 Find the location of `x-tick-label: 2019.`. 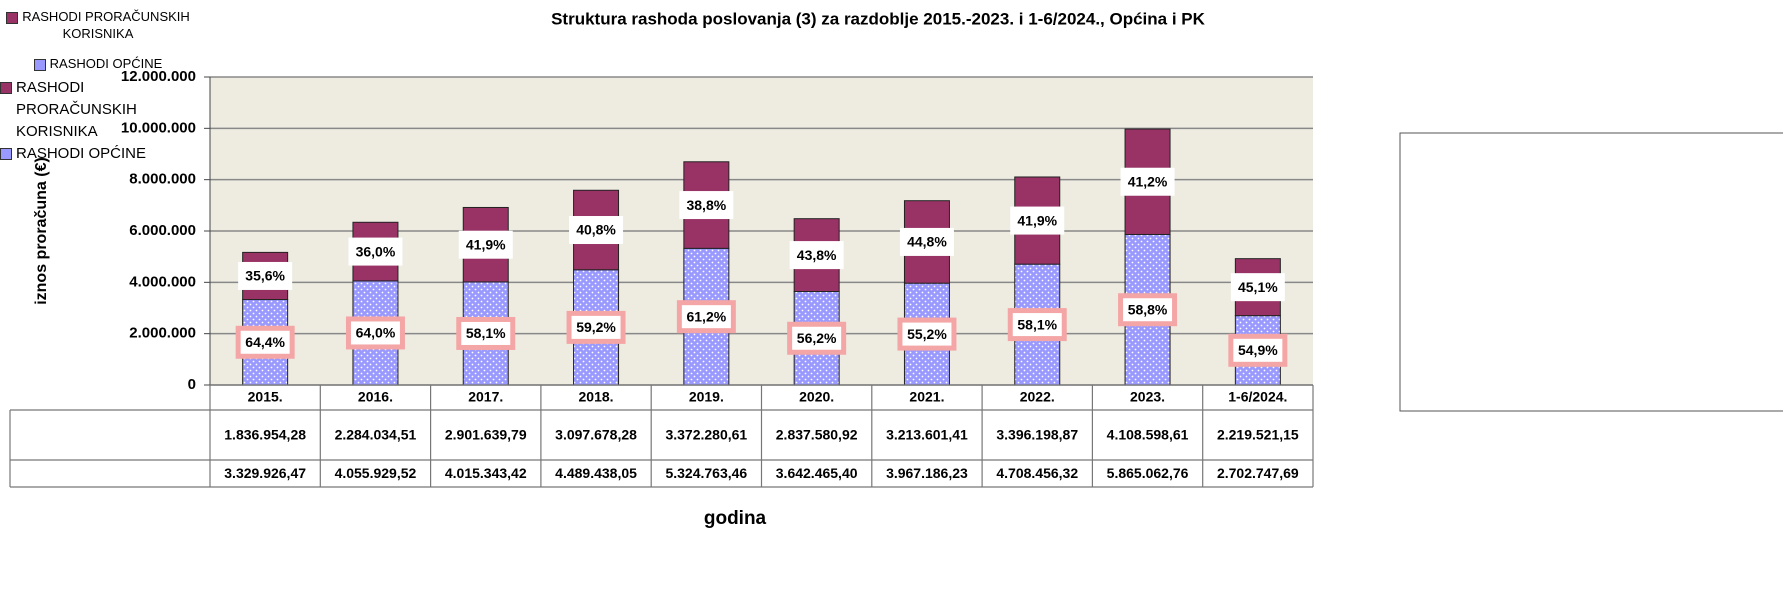

x-tick-label: 2019. is located at coordinates (706, 397).